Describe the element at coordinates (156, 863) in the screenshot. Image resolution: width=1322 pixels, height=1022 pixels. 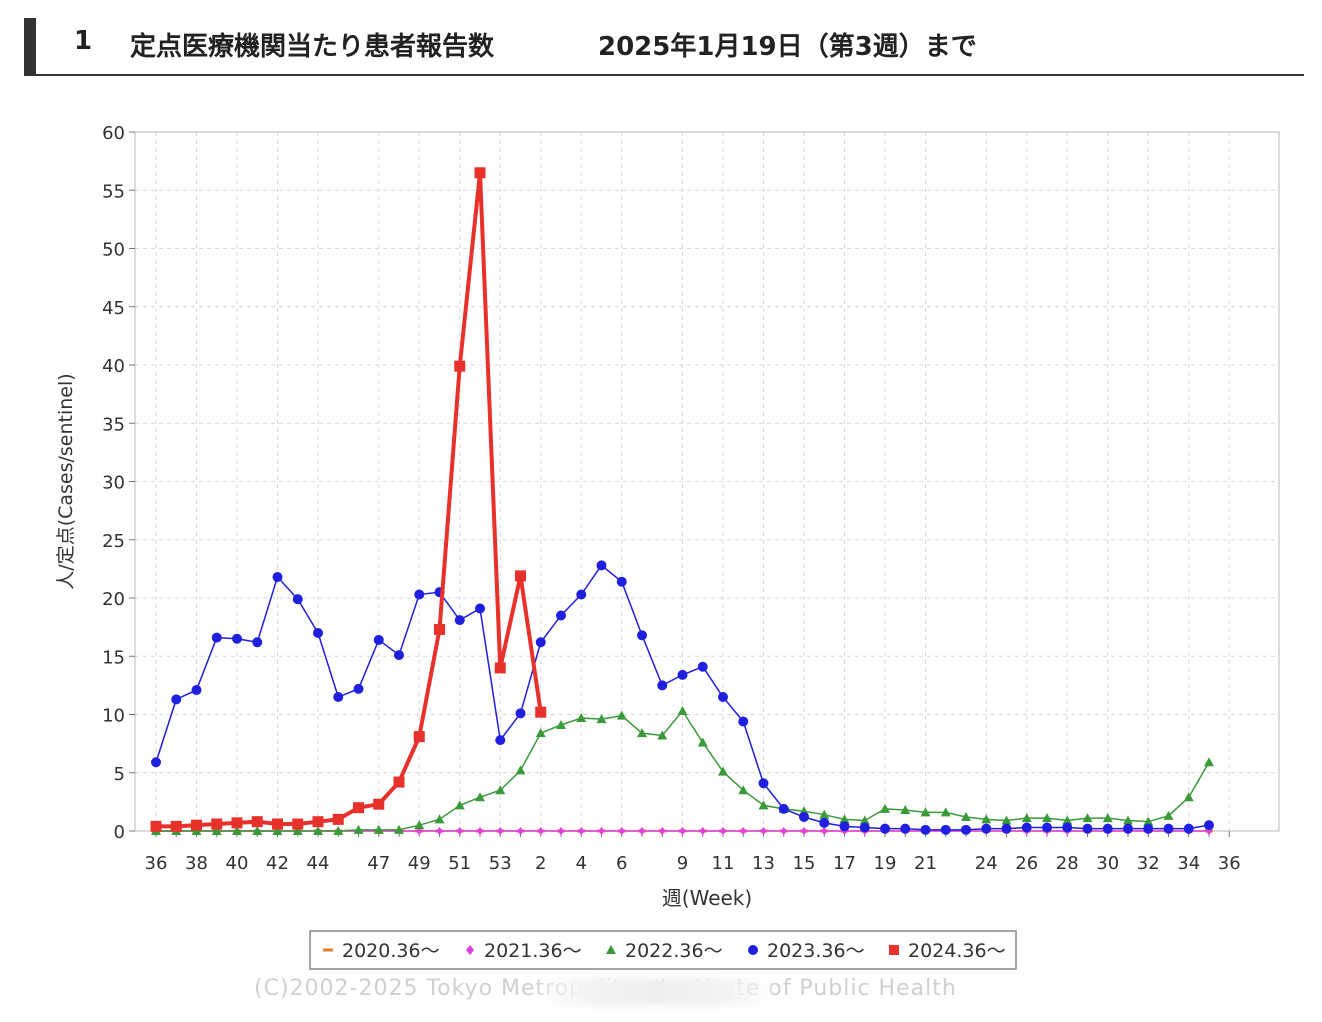
I see `x-tick-label: 36` at that location.